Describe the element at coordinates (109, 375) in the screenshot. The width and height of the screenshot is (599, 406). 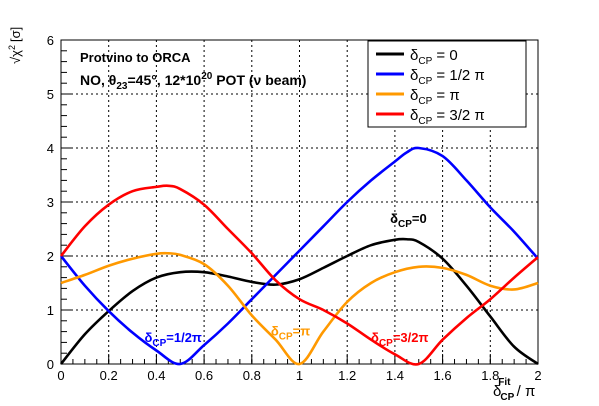
I see `x-tick-label: 0.2` at that location.